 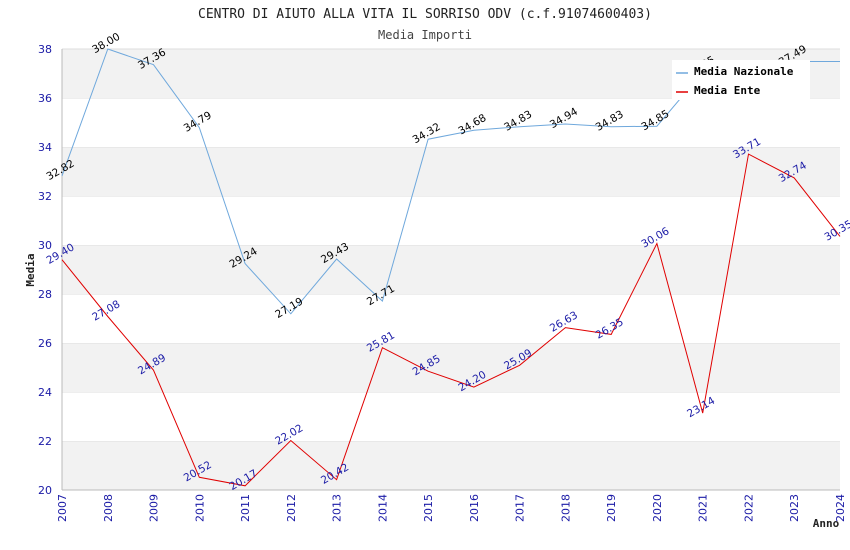 I want to click on y-tick-label: 30, so click(x=45, y=245).